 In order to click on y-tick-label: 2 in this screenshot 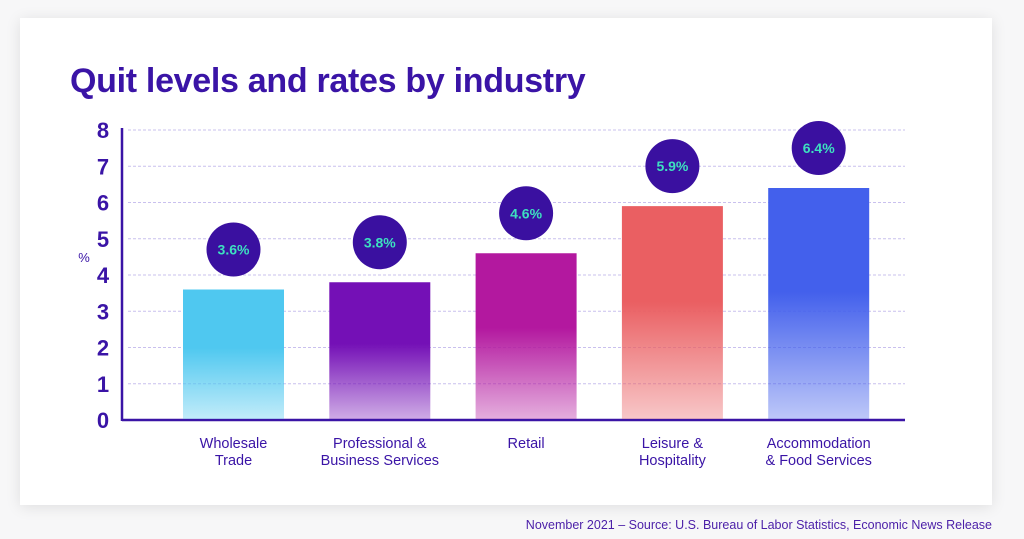, I will do `click(103, 348)`.